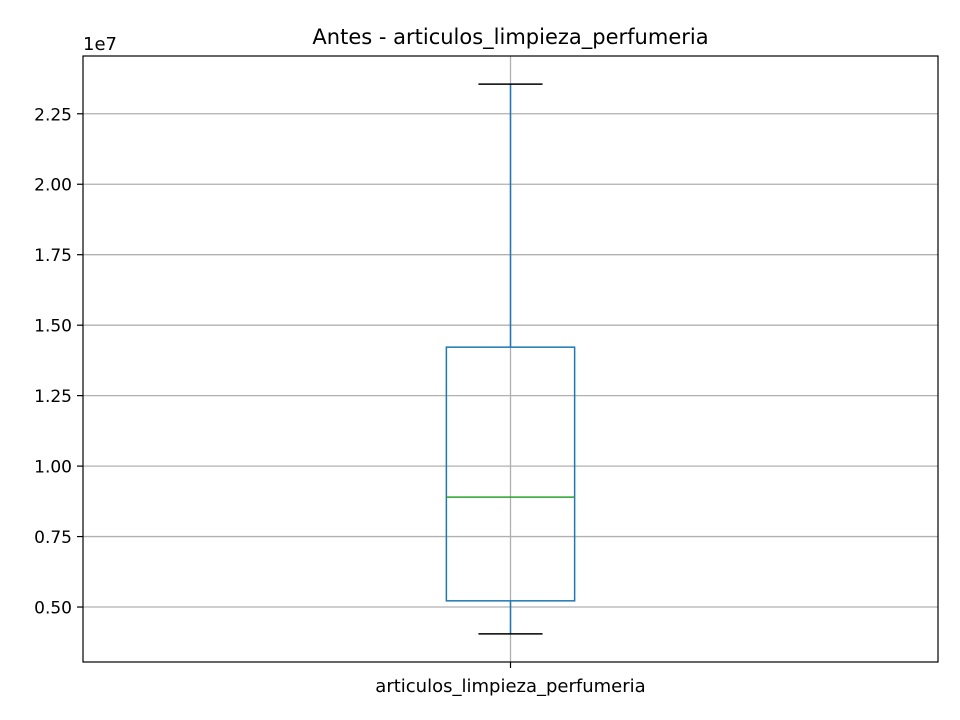 The height and width of the screenshot is (720, 960). What do you see at coordinates (510, 37) in the screenshot?
I see `chart-title: Antes - articulos_limpieza_perfumeria` at bounding box center [510, 37].